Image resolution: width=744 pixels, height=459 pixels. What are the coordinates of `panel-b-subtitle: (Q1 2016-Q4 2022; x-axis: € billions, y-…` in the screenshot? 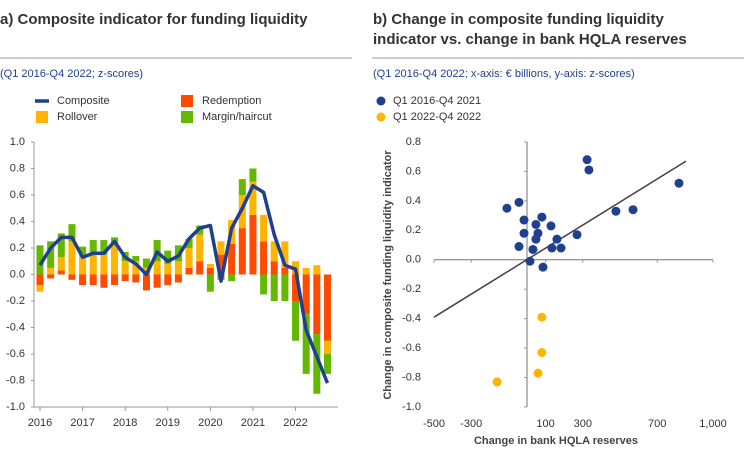 It's located at (504, 74).